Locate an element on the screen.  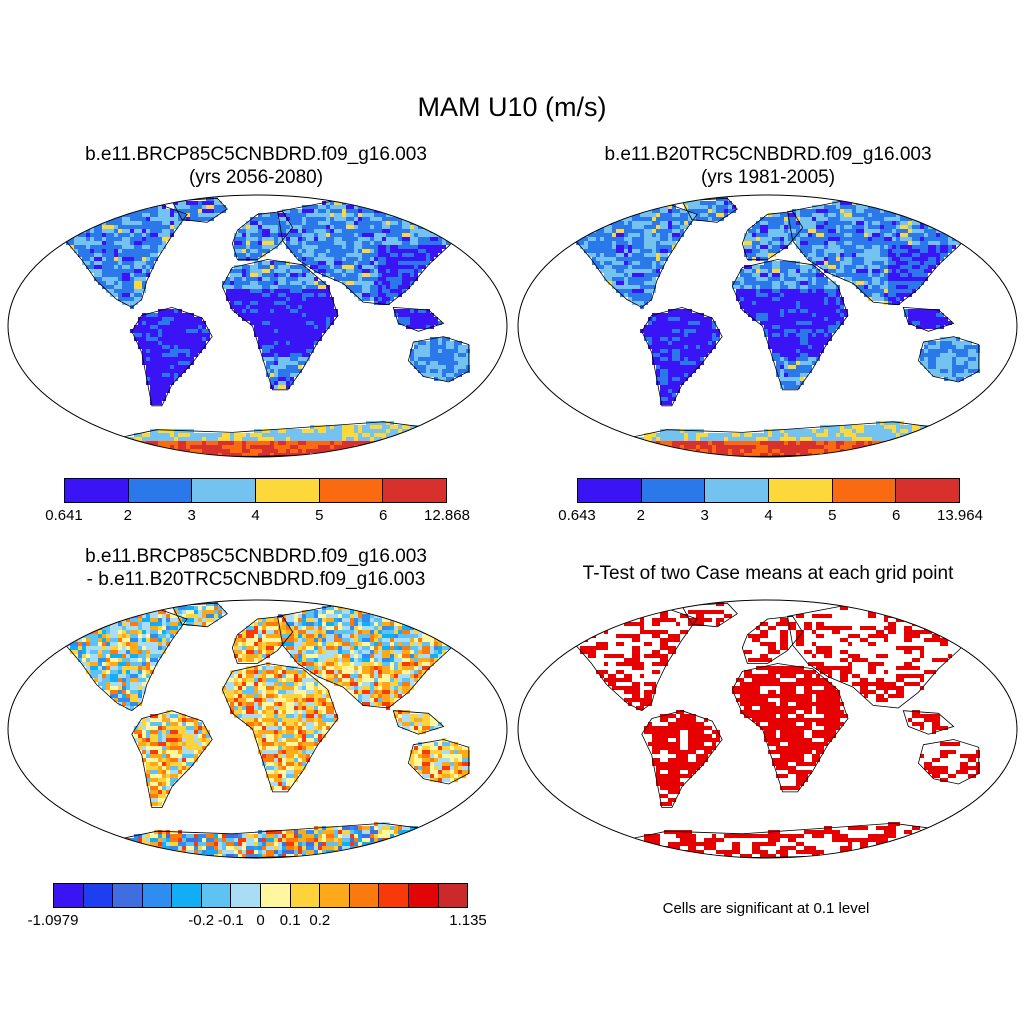
panel3-title-line1: b.e11.BRCP85C5CNBDRD.f09_g16.003 is located at coordinates (256, 556).